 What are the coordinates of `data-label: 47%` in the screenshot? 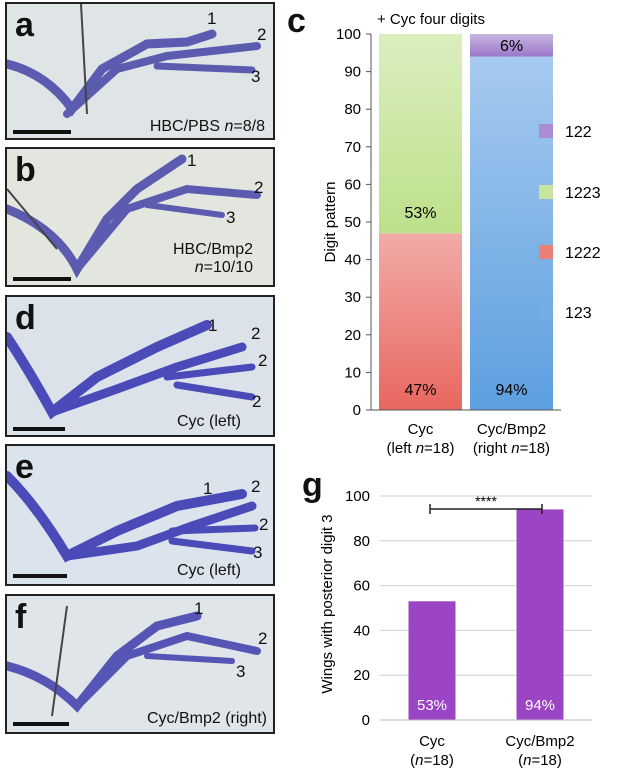 It's located at (420, 390).